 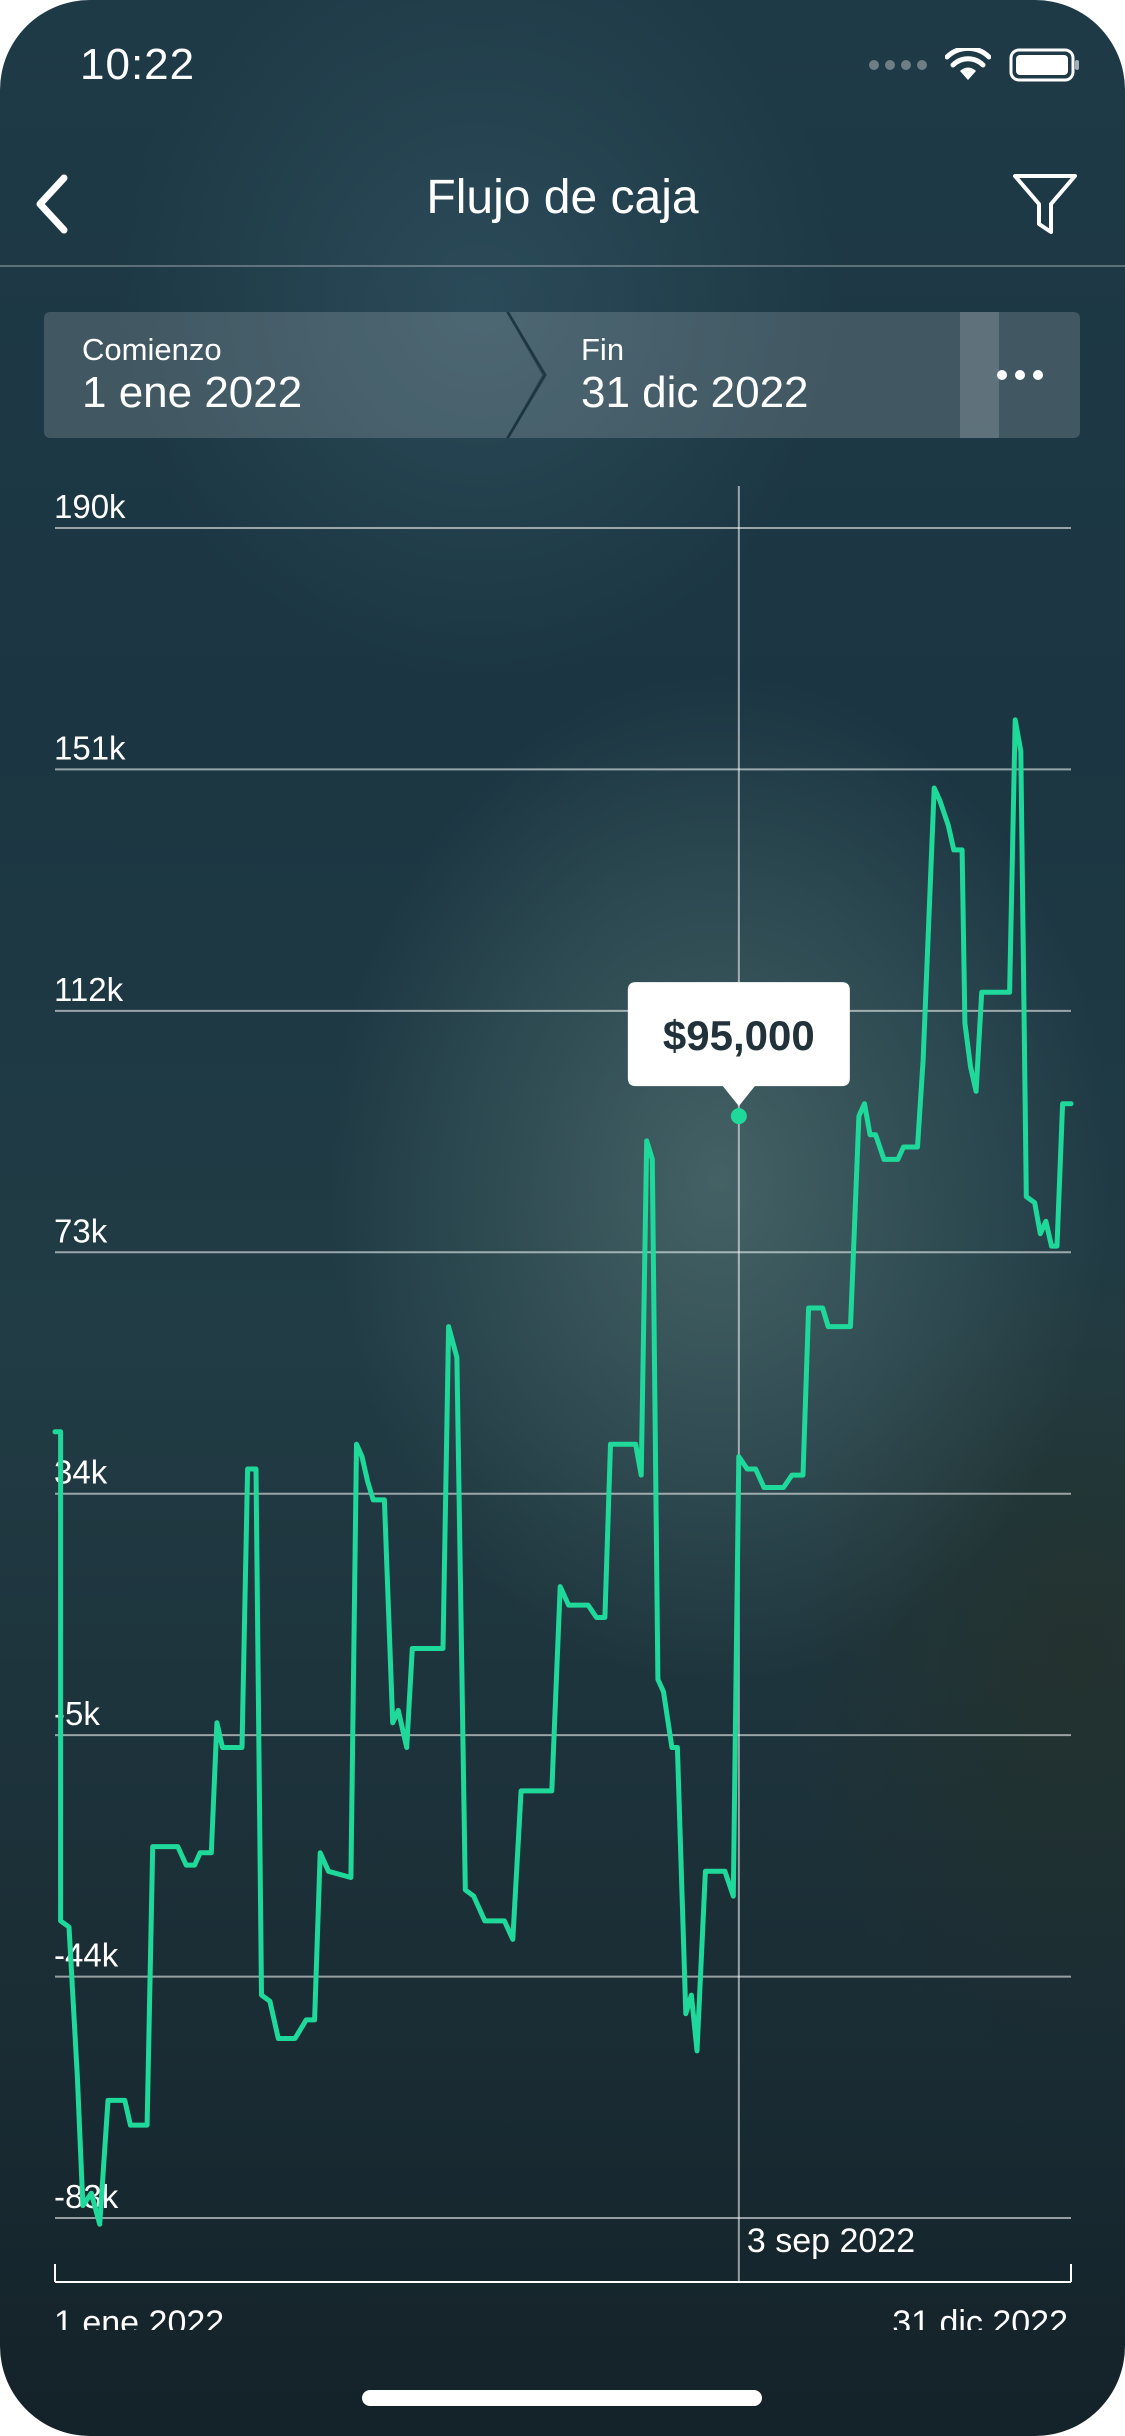 I want to click on start-date-button: Comienzo 1 ene 2022, so click(x=294, y=375).